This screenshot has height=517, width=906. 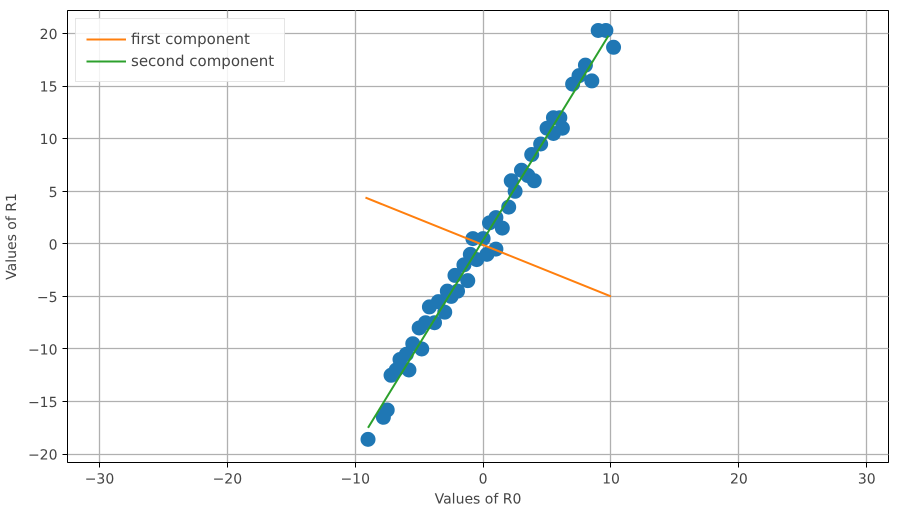 I want to click on y-tick-label: −20, so click(x=43, y=456).